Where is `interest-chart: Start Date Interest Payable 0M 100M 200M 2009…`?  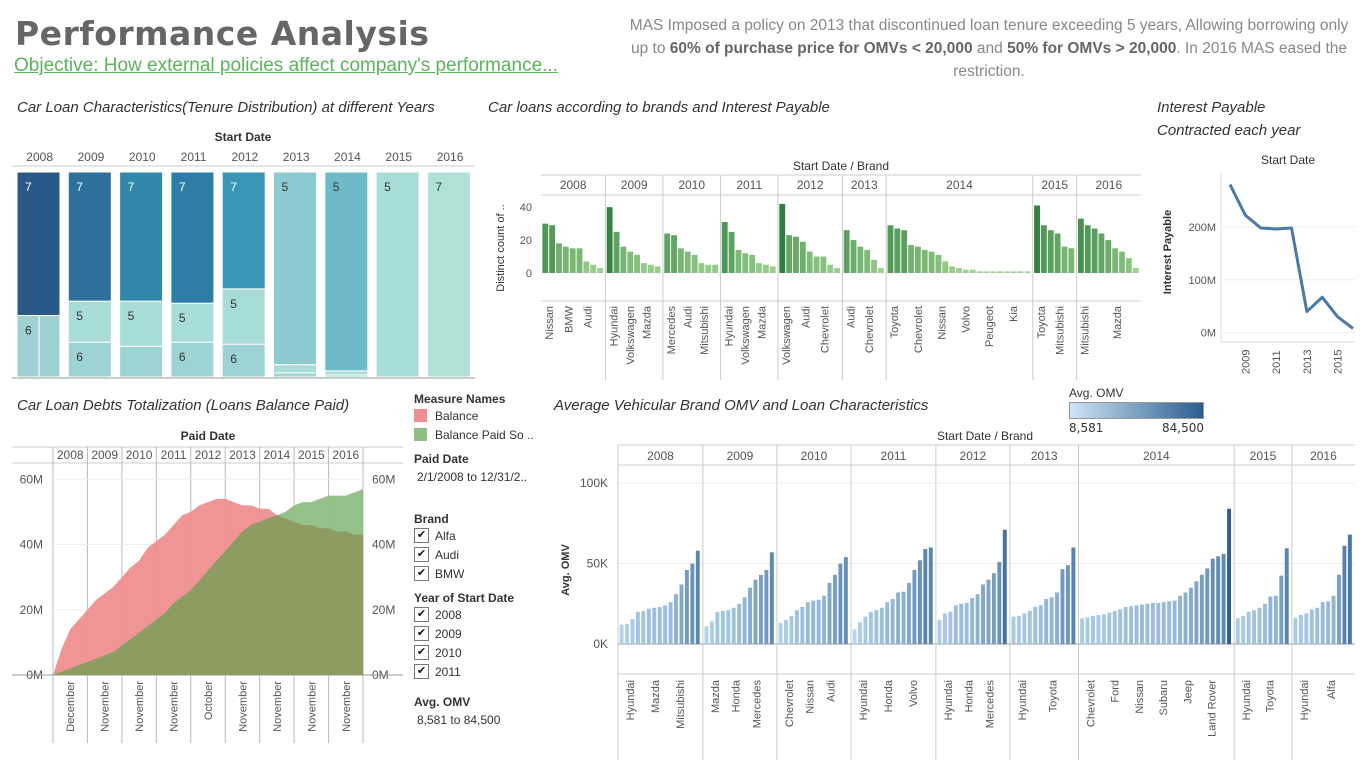
interest-chart: Start Date Interest Payable 0M 100M 200M 2009… is located at coordinates (1257, 265).